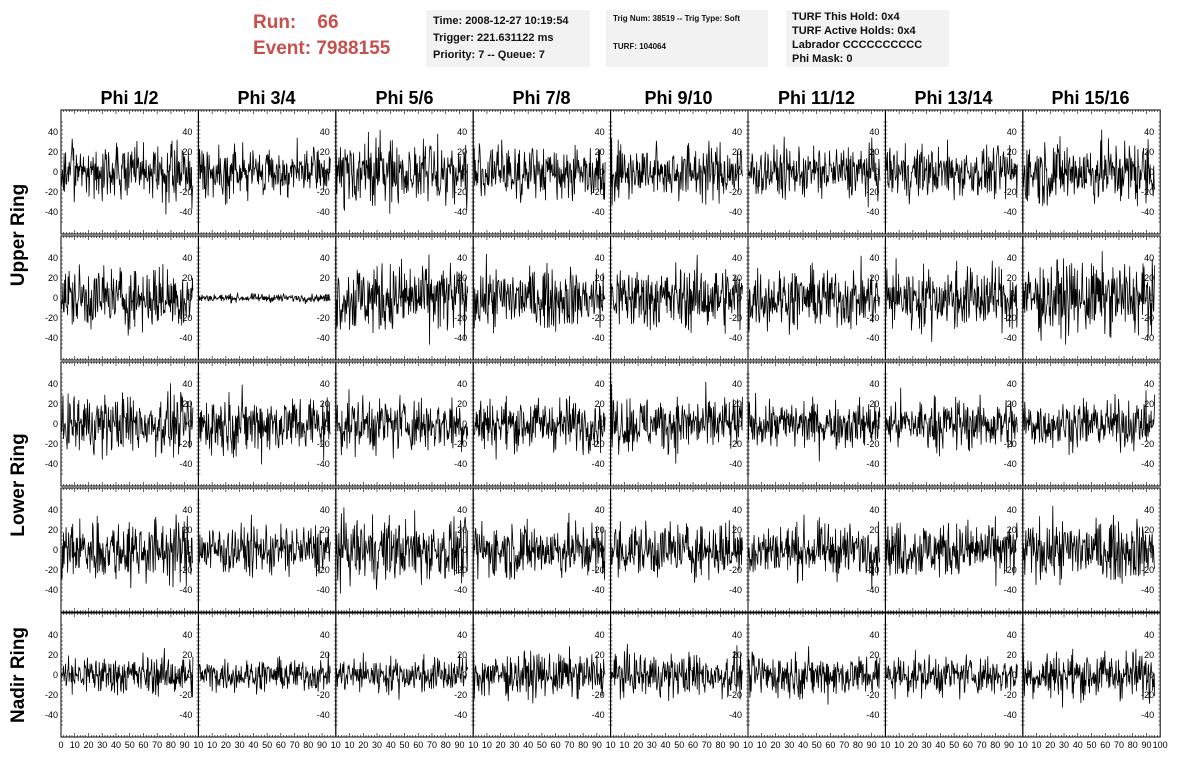 Image resolution: width=1196 pixels, height=772 pixels. What do you see at coordinates (639, 46) in the screenshot?
I see `turf-text: TURF: 104064` at bounding box center [639, 46].